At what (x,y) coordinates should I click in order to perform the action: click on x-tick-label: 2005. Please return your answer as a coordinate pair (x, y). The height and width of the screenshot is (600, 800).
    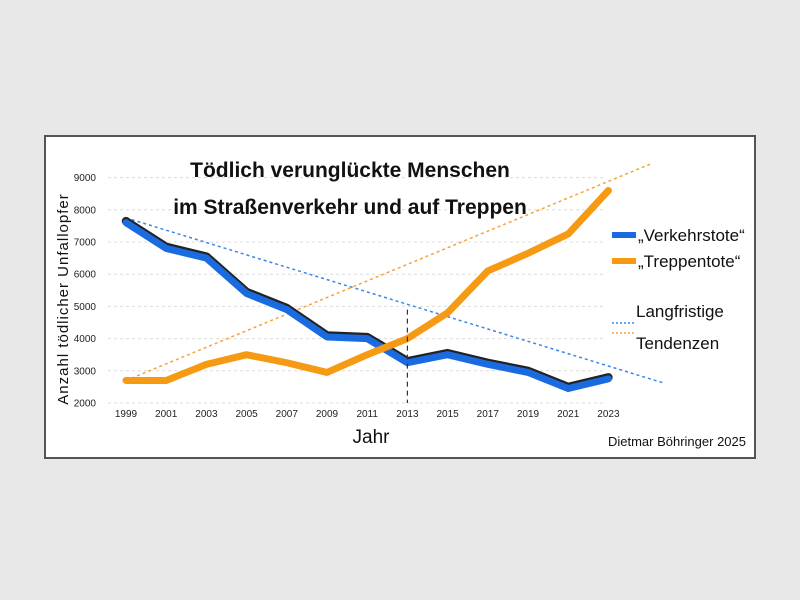
    Looking at the image, I should click on (246, 414).